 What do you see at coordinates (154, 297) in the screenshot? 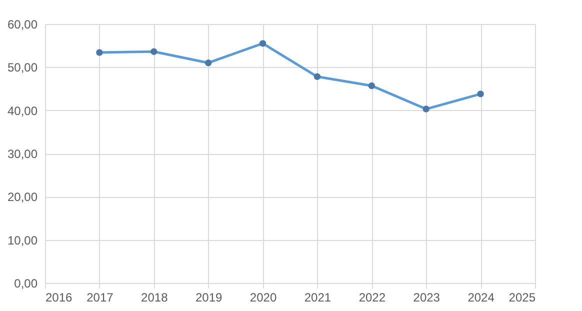
I see `x-tick-label: 2018` at bounding box center [154, 297].